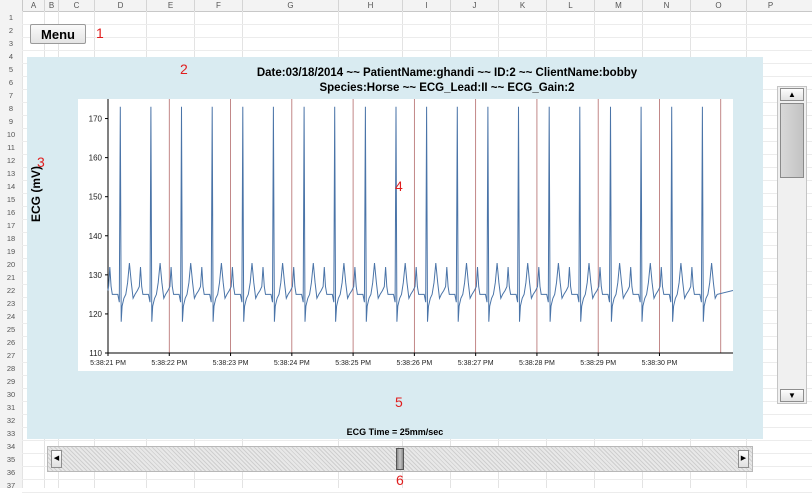  What do you see at coordinates (11, 147) in the screenshot?
I see `row-header-11: 11` at bounding box center [11, 147].